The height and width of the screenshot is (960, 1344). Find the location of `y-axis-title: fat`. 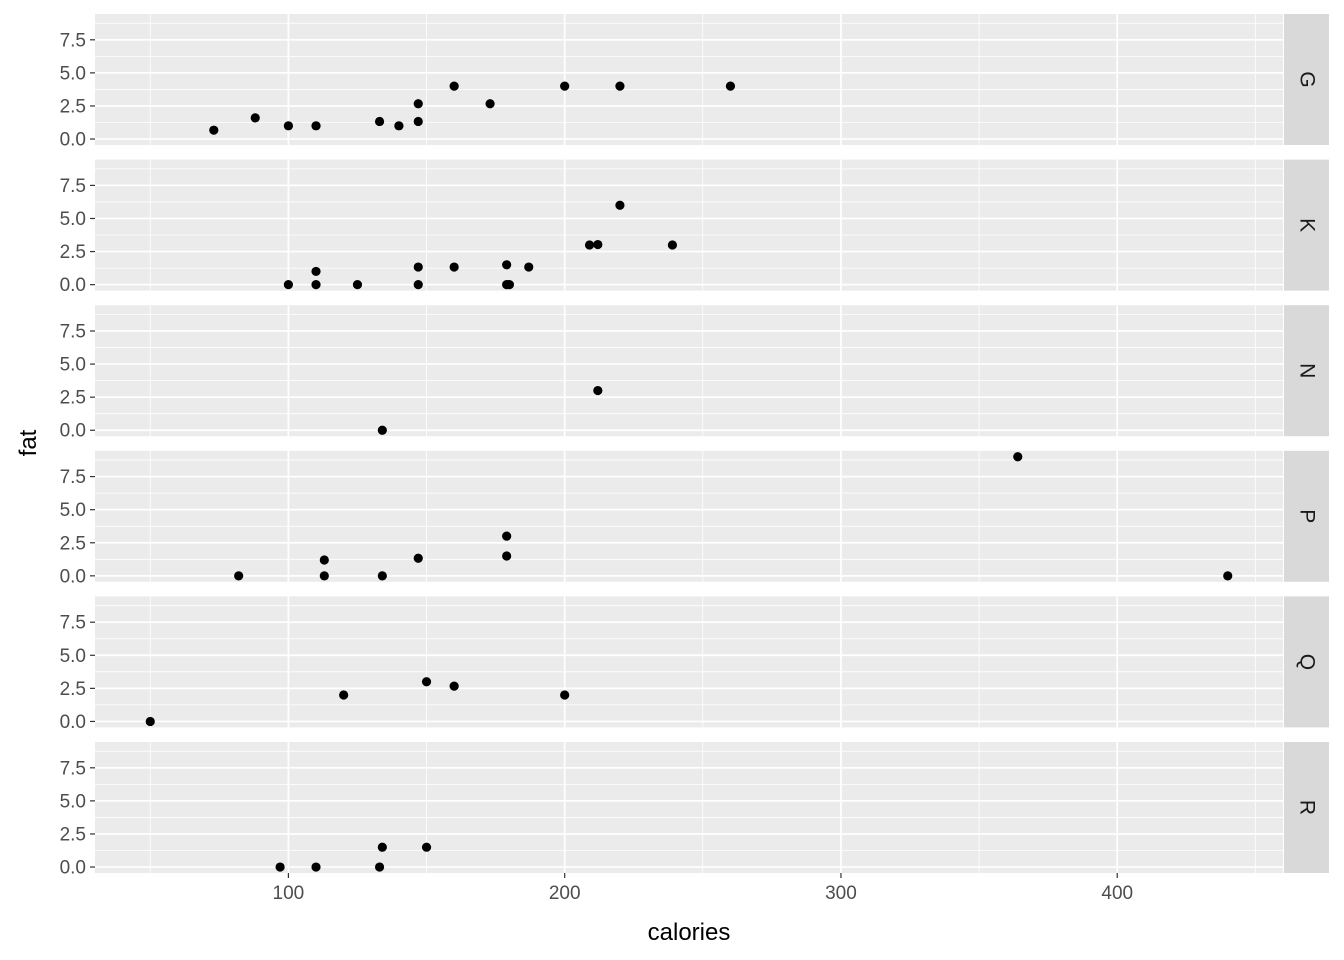

y-axis-title: fat is located at coordinates (28, 442).